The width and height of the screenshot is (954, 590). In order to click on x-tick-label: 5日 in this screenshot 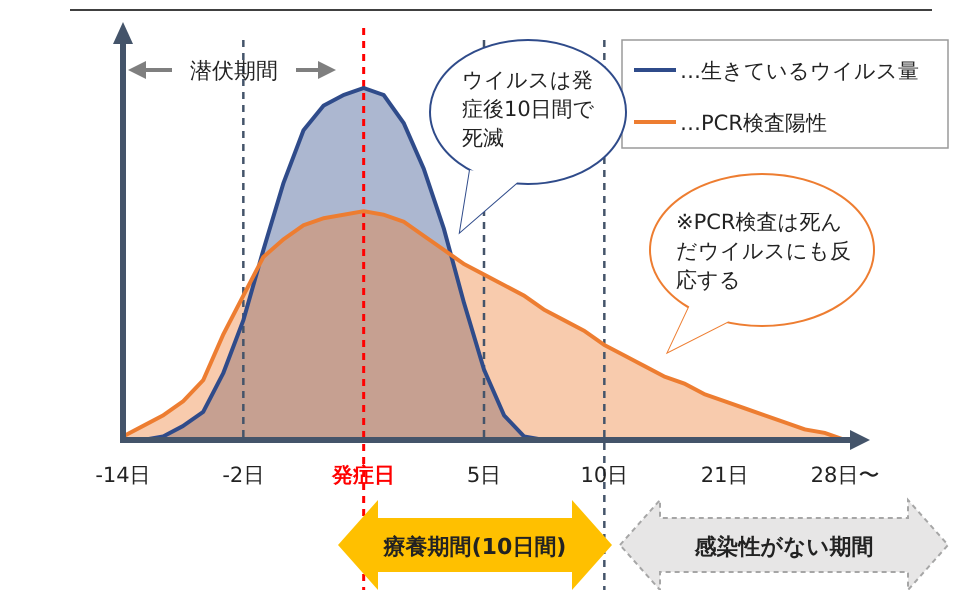, I will do `click(484, 475)`.